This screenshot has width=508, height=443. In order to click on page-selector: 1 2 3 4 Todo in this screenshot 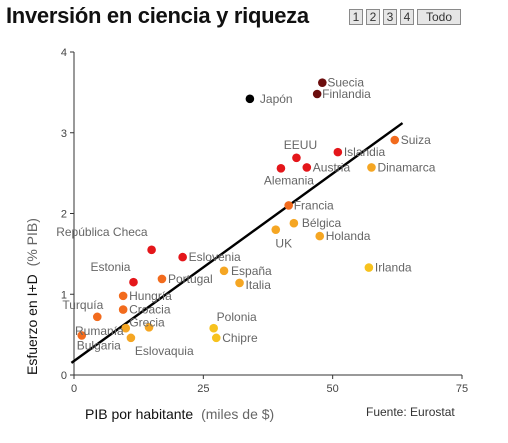, I will do `click(405, 17)`.